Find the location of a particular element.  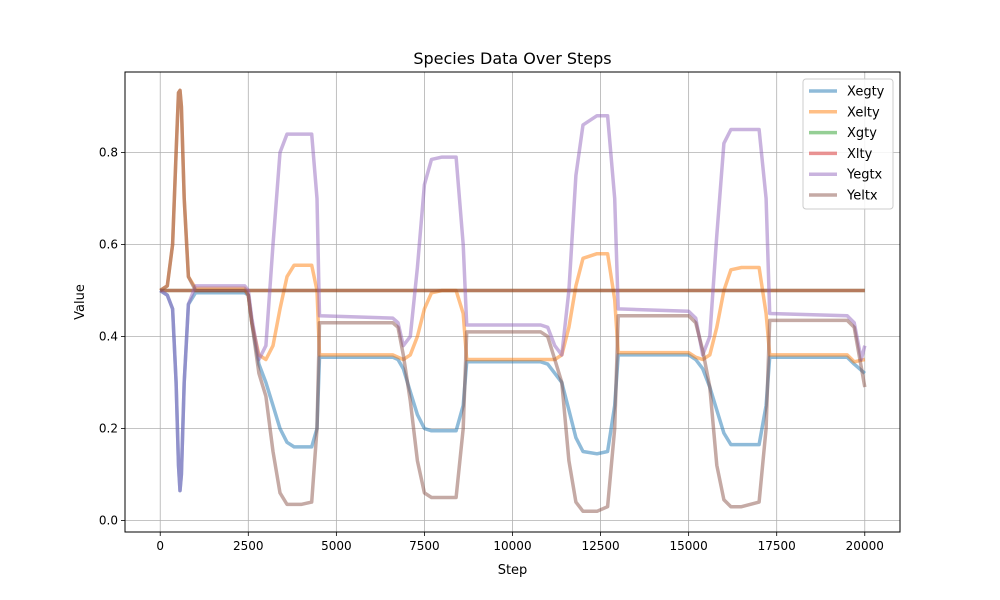

legend-label: Yeltx is located at coordinates (862, 196).